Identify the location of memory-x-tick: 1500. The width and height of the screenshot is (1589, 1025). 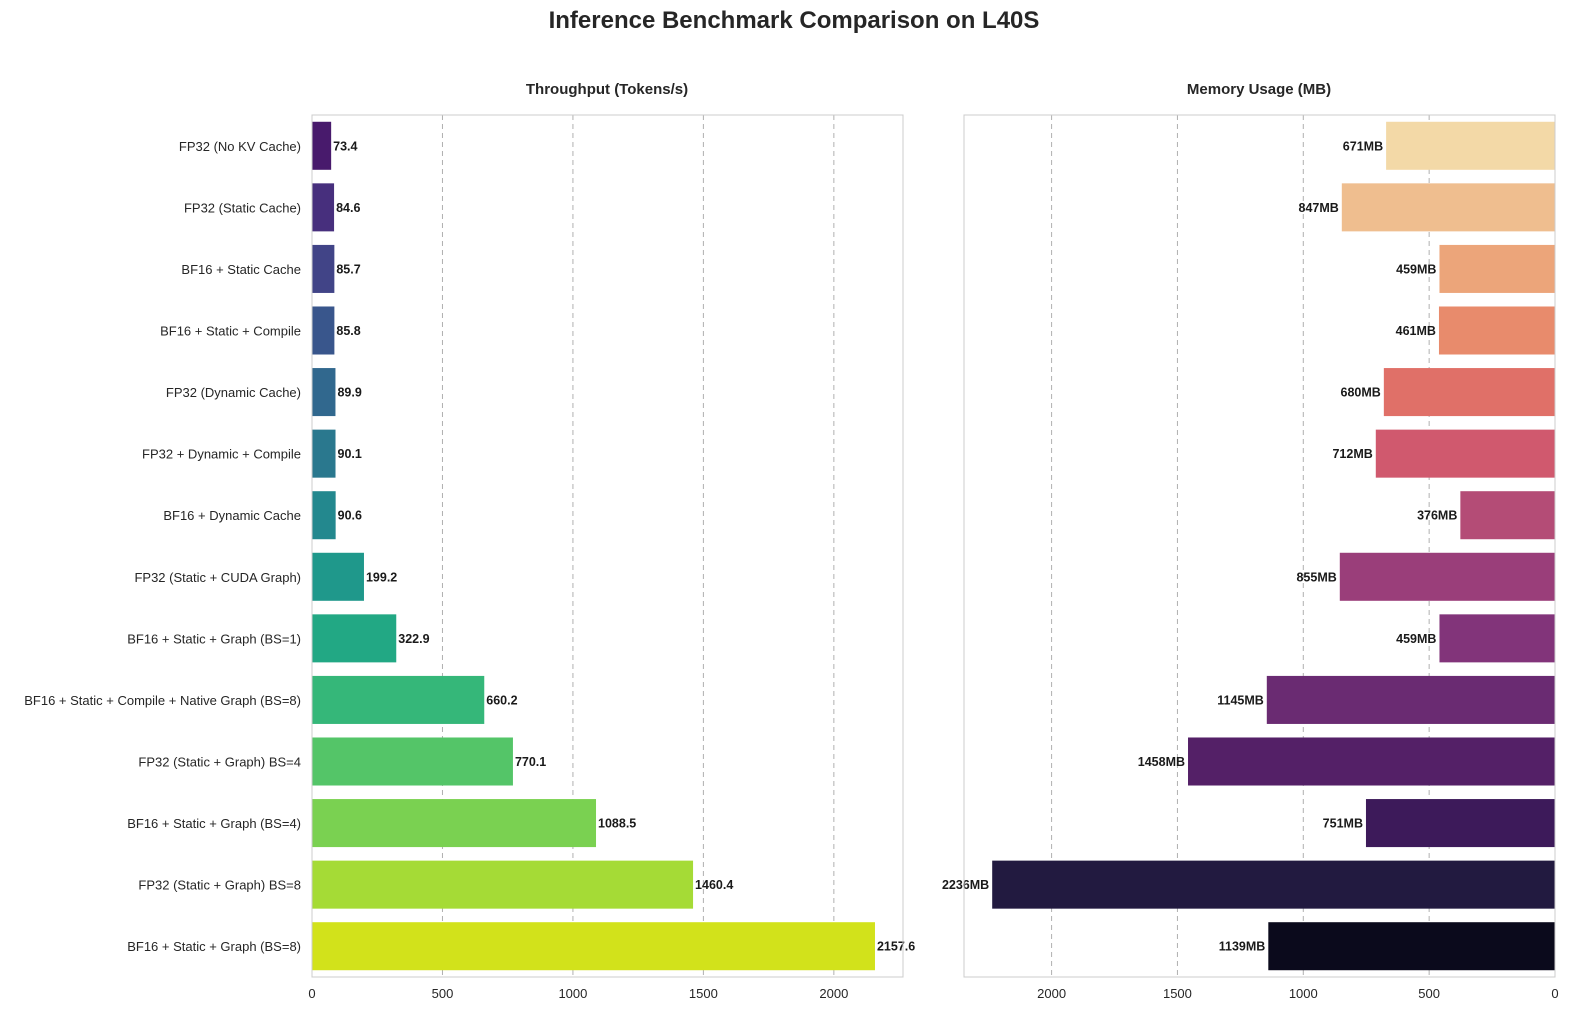
(1177, 993).